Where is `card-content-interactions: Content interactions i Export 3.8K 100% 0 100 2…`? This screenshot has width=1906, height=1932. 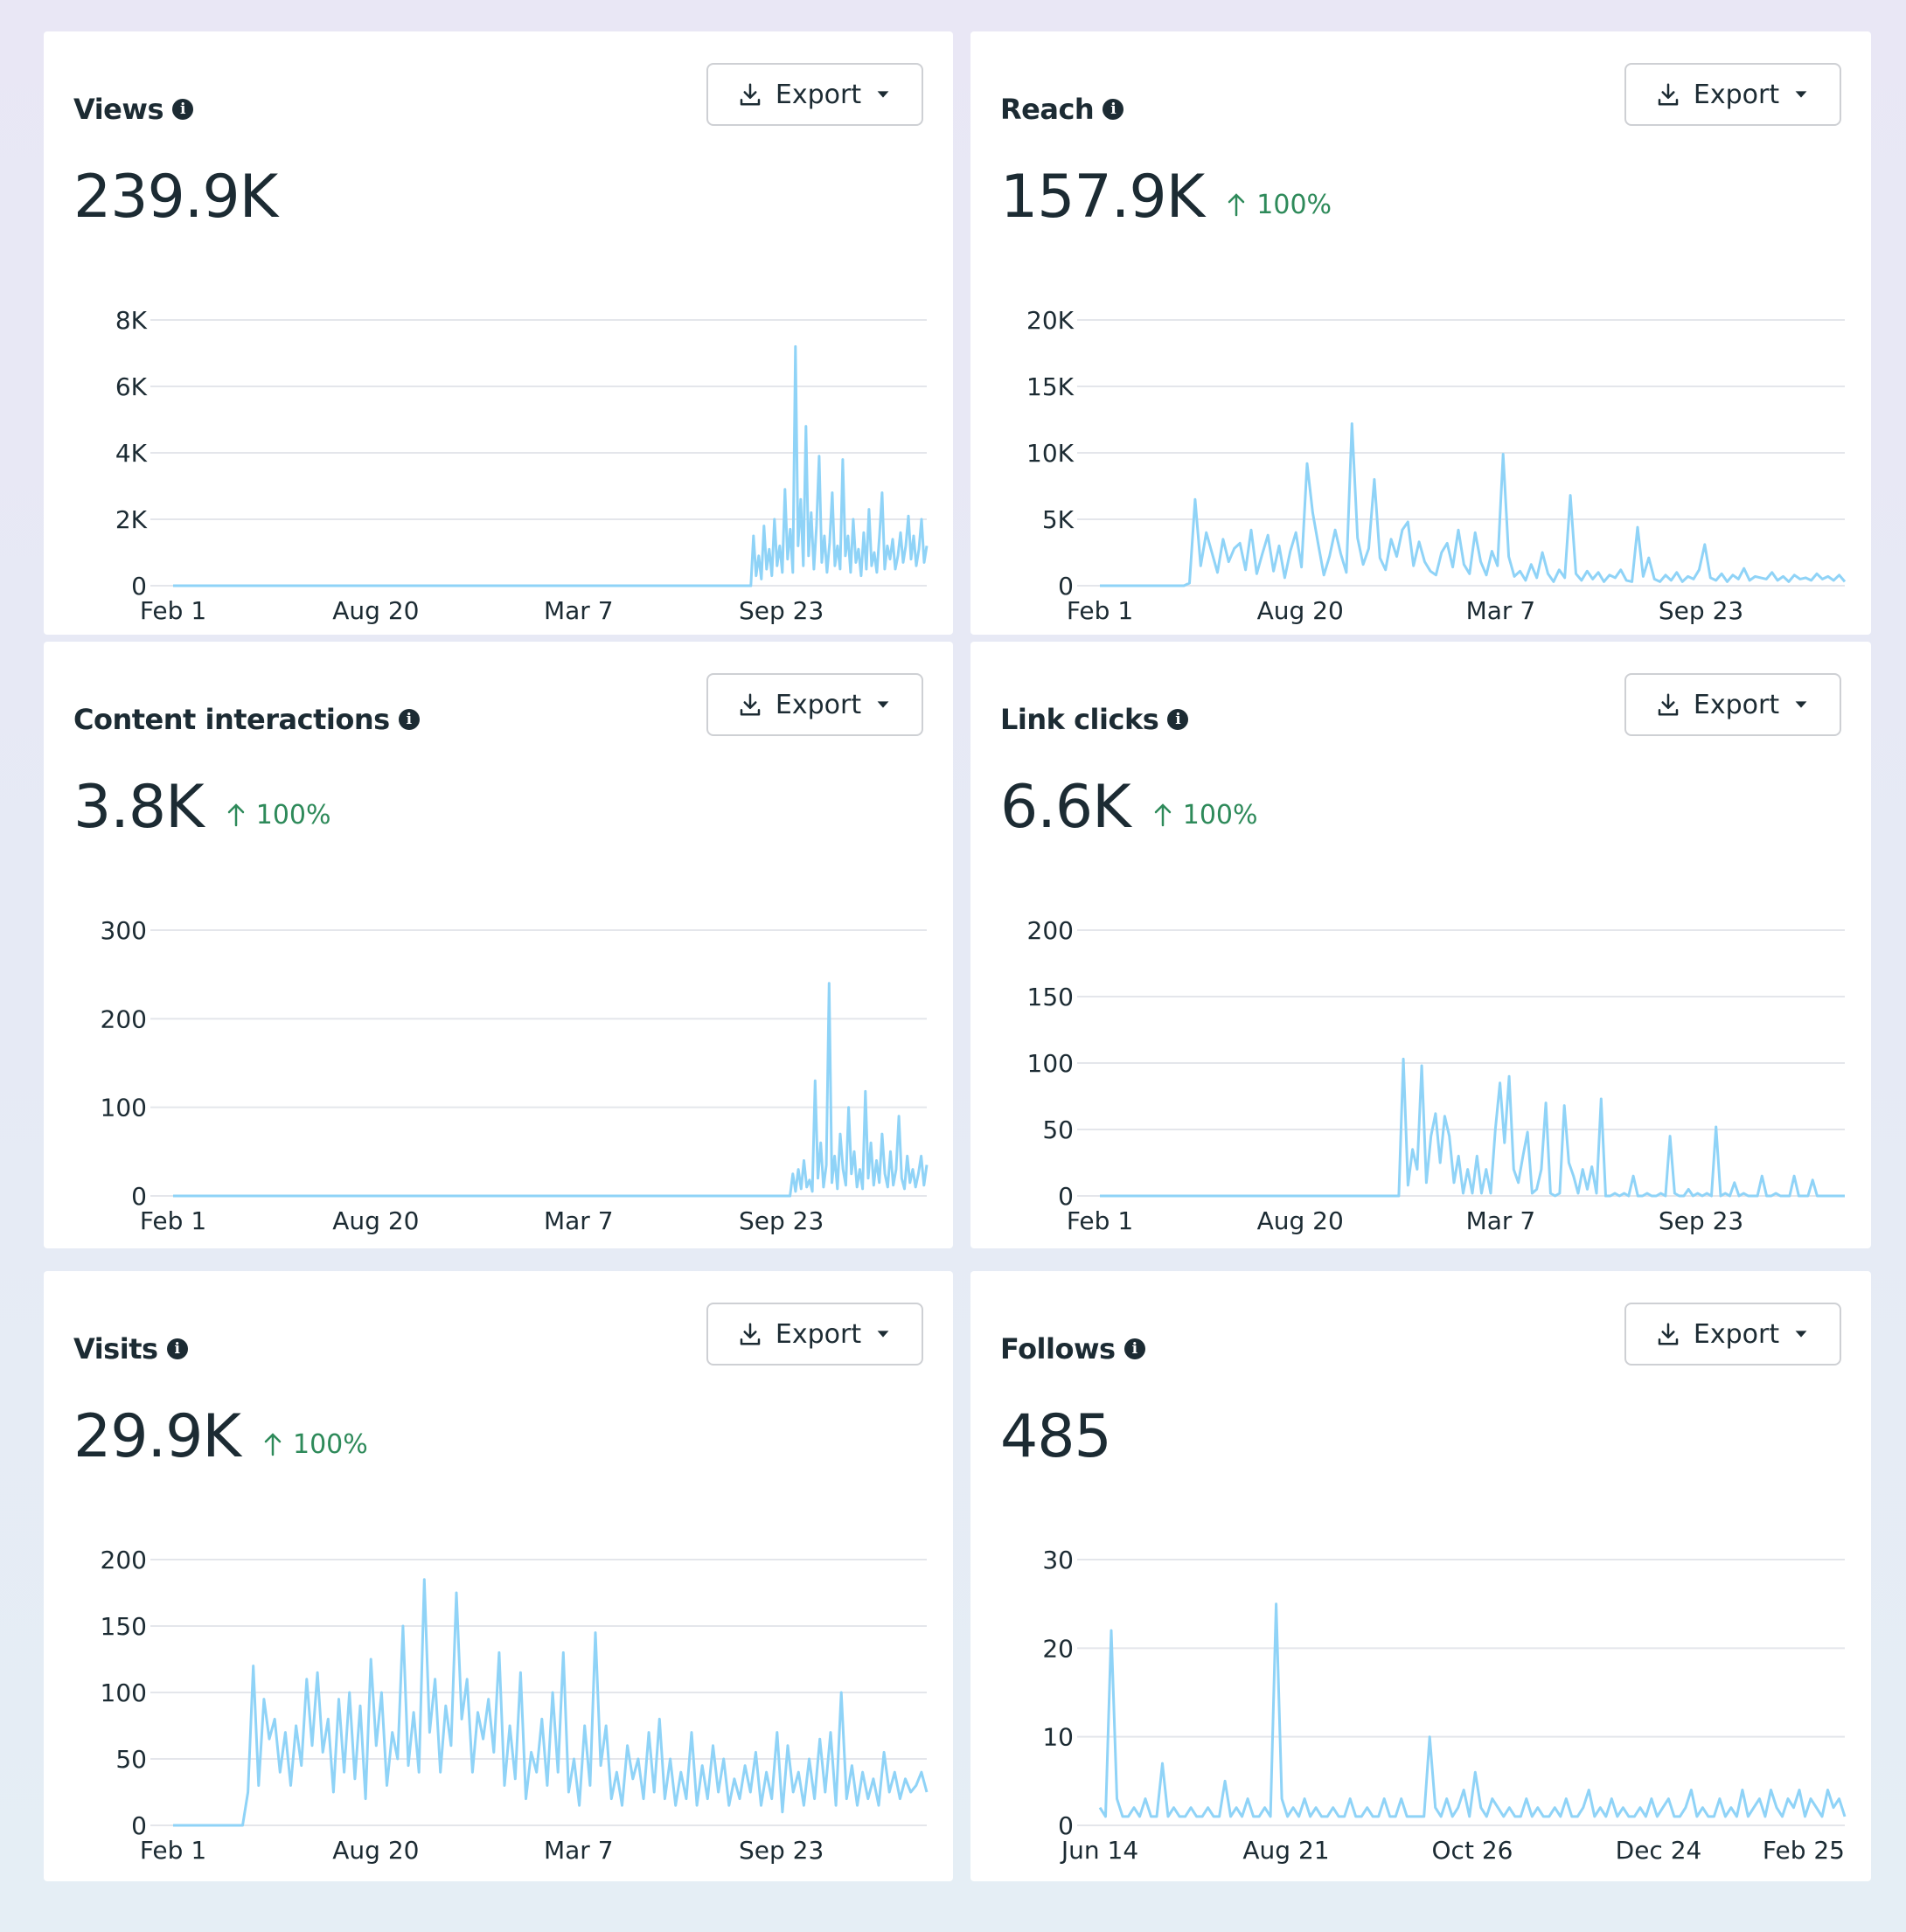 card-content-interactions: Content interactions i Export 3.8K 100% 0 100 2… is located at coordinates (499, 945).